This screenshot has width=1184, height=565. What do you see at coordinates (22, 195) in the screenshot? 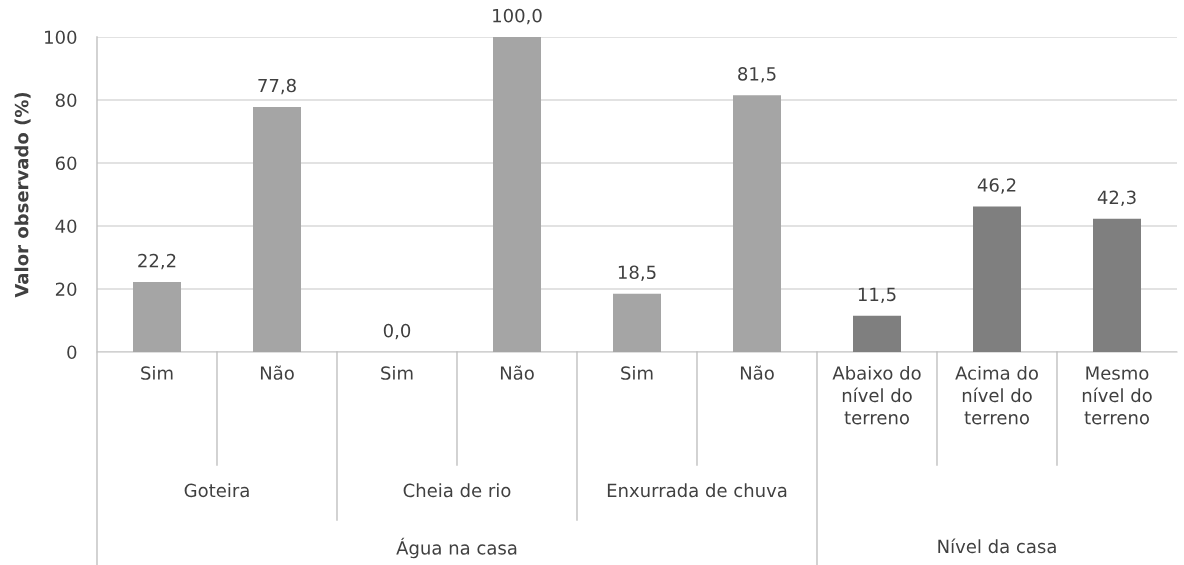
I see `y-axis-title: Valor observado (%)` at bounding box center [22, 195].